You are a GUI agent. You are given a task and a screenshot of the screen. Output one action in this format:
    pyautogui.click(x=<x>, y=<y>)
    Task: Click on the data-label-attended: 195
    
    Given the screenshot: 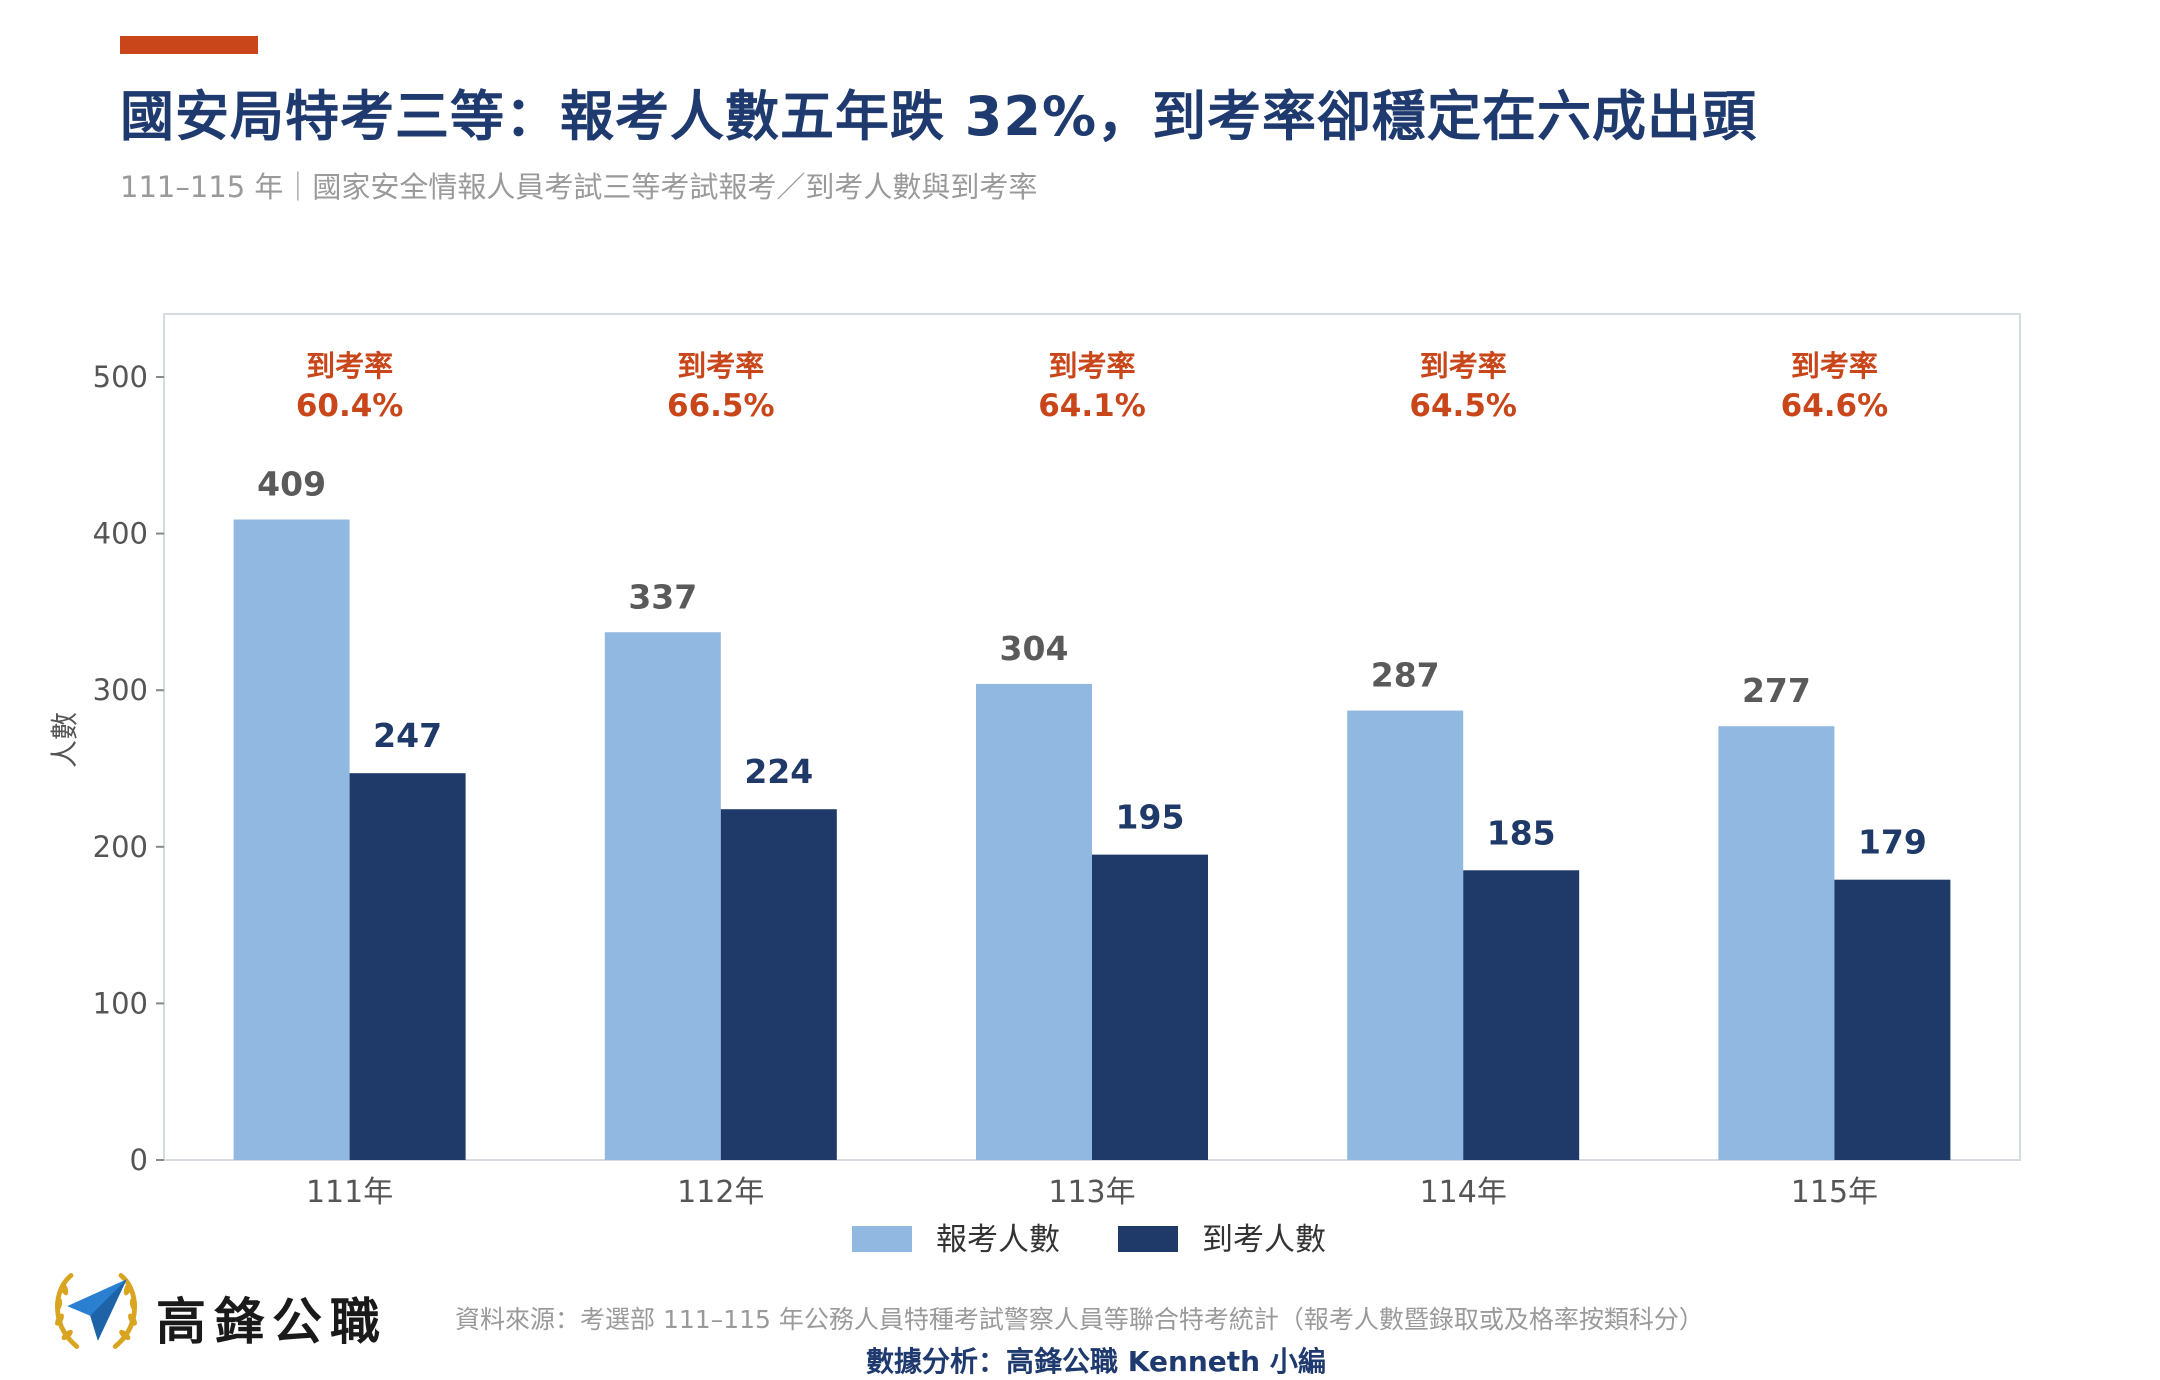 What is the action you would take?
    pyautogui.click(x=1150, y=817)
    